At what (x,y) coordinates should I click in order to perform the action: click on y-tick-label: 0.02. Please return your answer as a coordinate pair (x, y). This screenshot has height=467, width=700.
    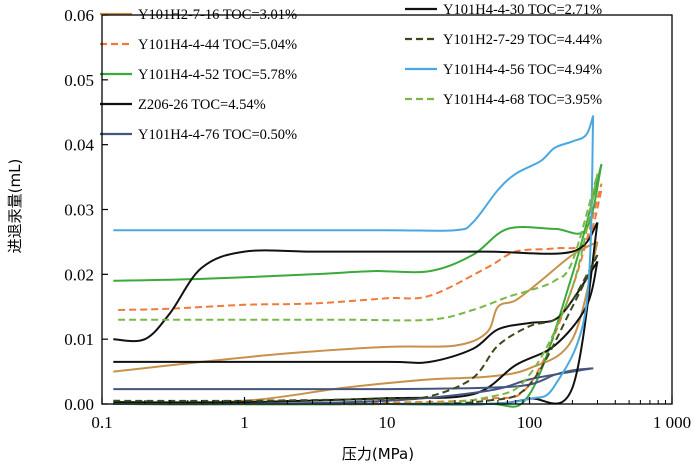
    Looking at the image, I should click on (79, 274).